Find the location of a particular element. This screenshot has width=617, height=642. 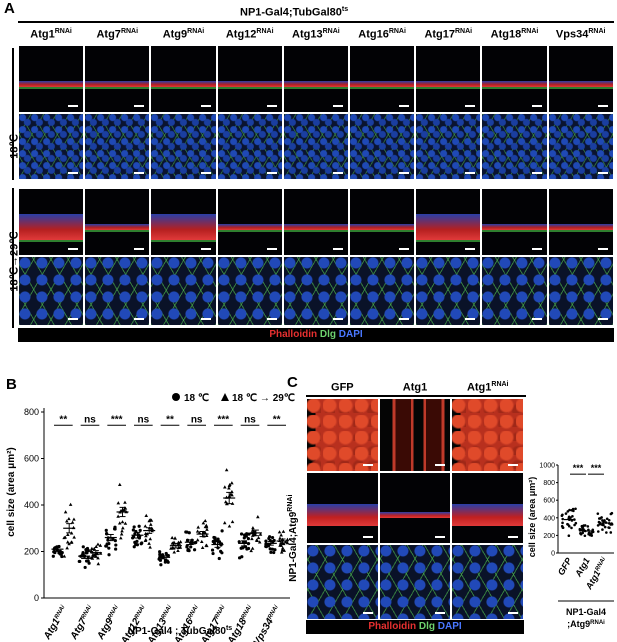

panel-c-micrograph-2-row3 is located at coordinates (488, 582).